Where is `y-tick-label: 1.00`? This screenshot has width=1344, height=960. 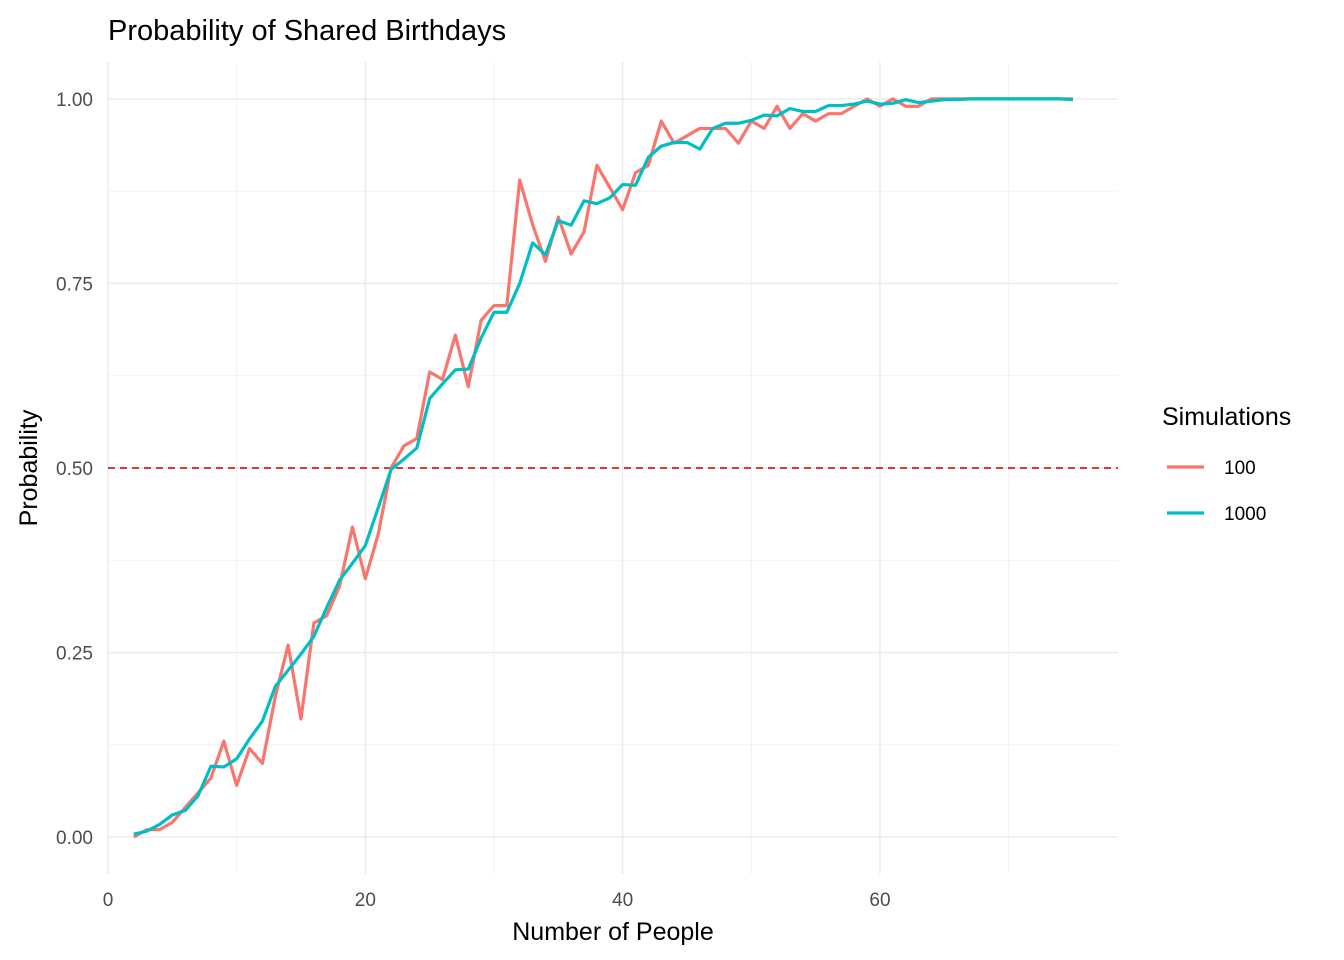 y-tick-label: 1.00 is located at coordinates (74, 100).